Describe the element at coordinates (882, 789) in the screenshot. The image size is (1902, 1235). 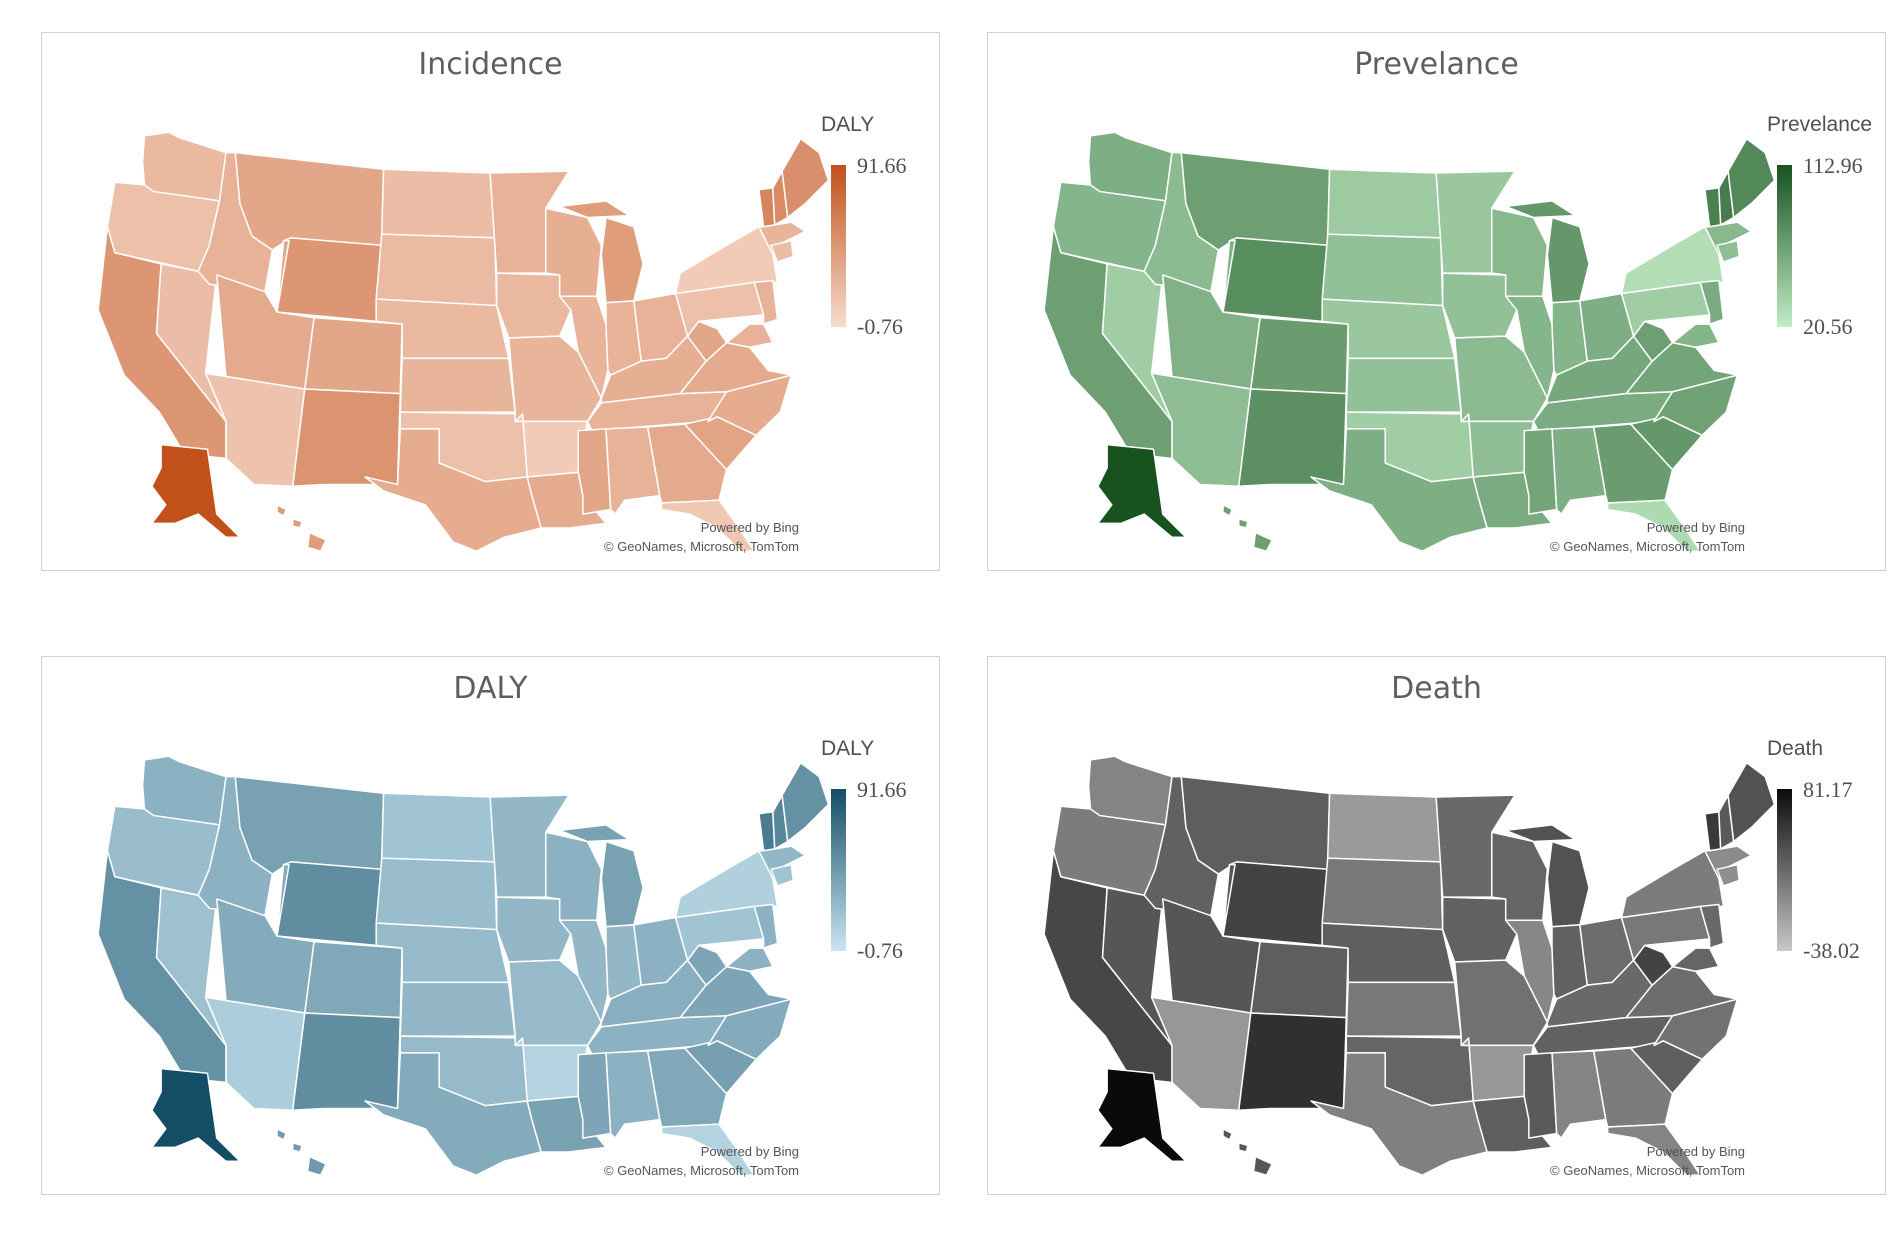
I see `legend-max-value: 91.66` at that location.